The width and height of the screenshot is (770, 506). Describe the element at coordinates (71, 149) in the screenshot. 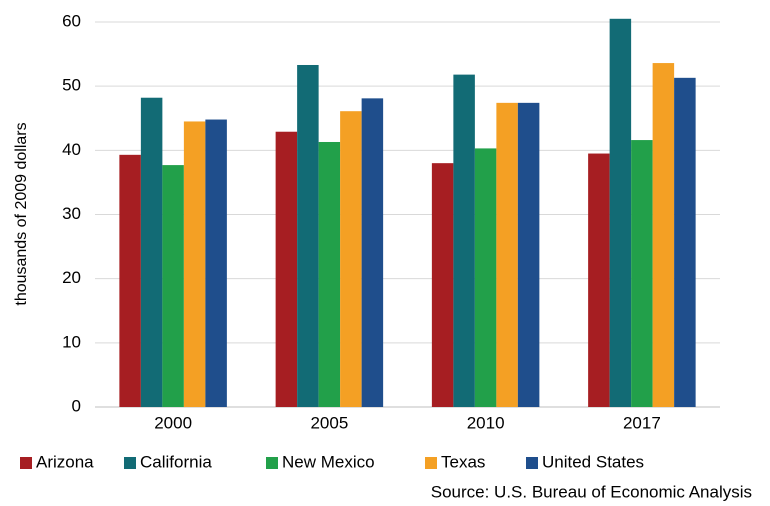

I see `y-tick-label: 40` at that location.